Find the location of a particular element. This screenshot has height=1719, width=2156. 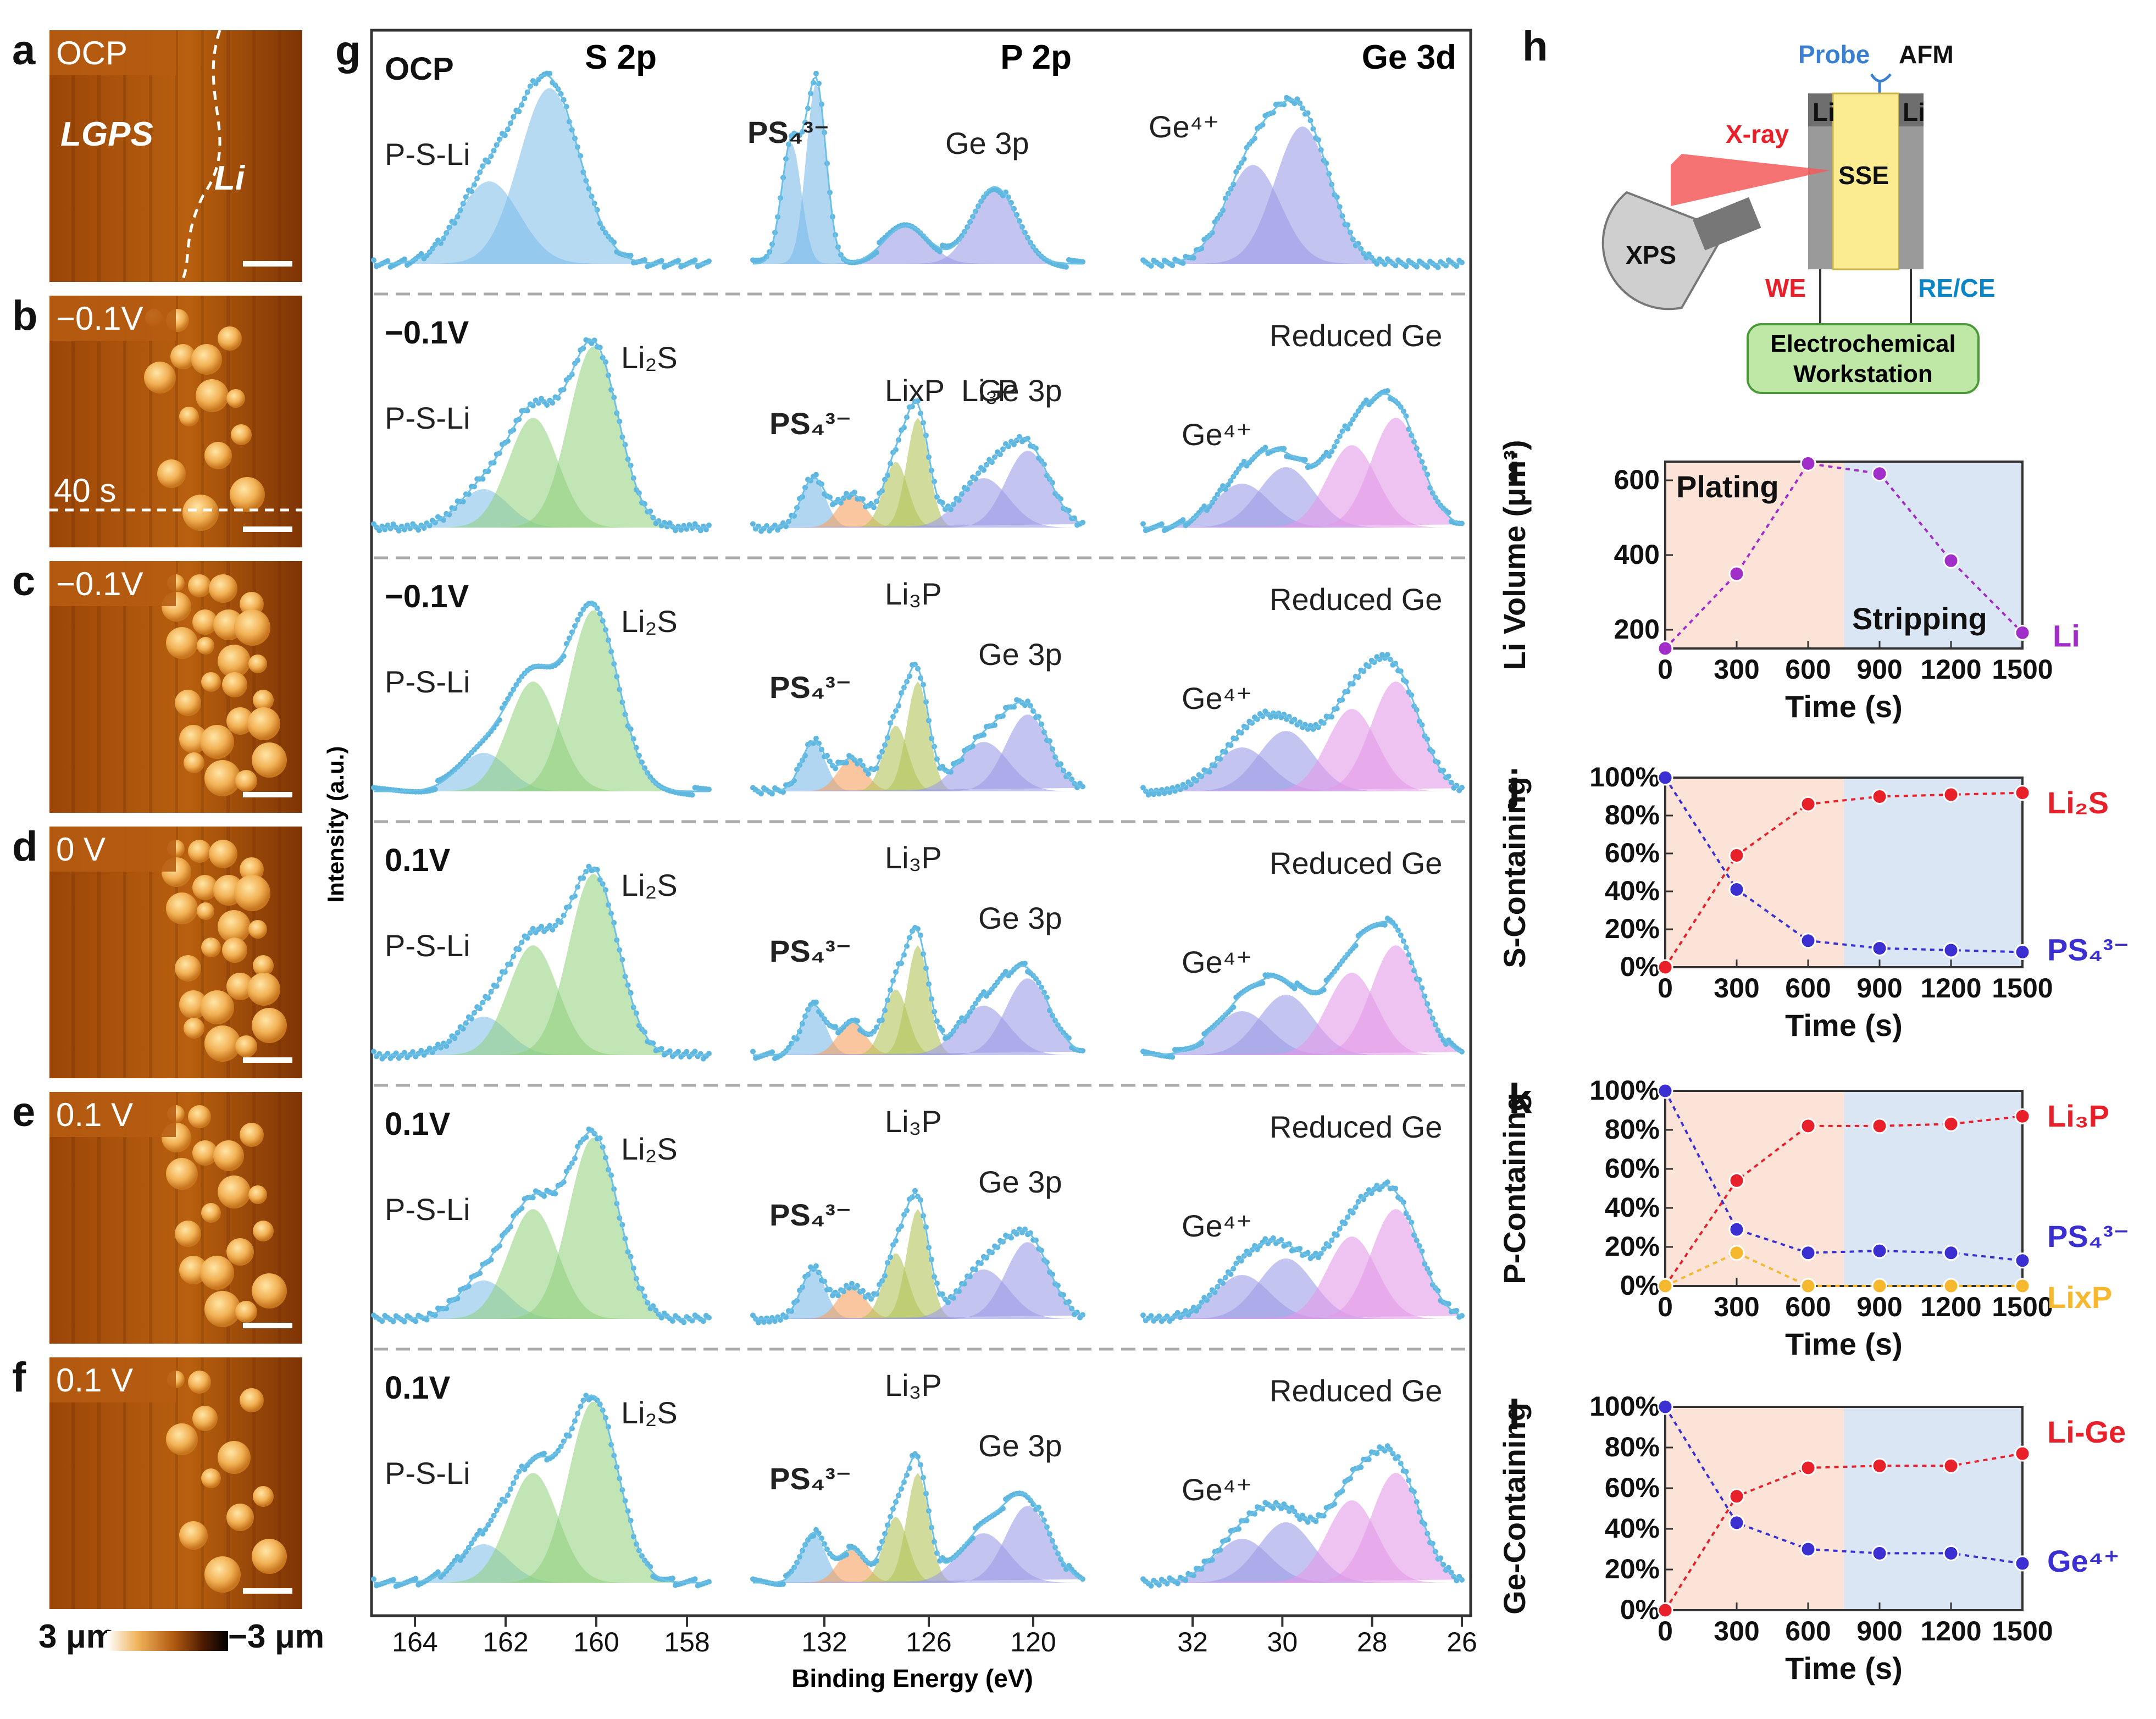

p2p-label-ps4: PS₄³⁻ is located at coordinates (810, 951).